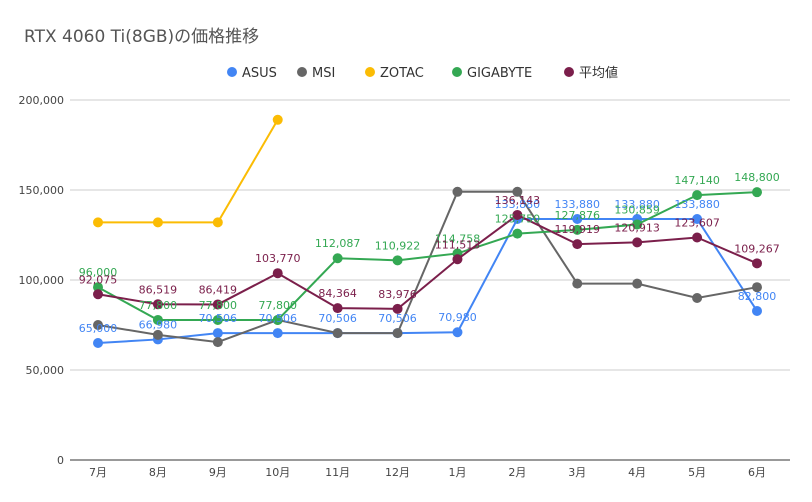 The width and height of the screenshot is (812, 502). Describe the element at coordinates (397, 472) in the screenshot. I see `x-tick-label: 12月` at that location.